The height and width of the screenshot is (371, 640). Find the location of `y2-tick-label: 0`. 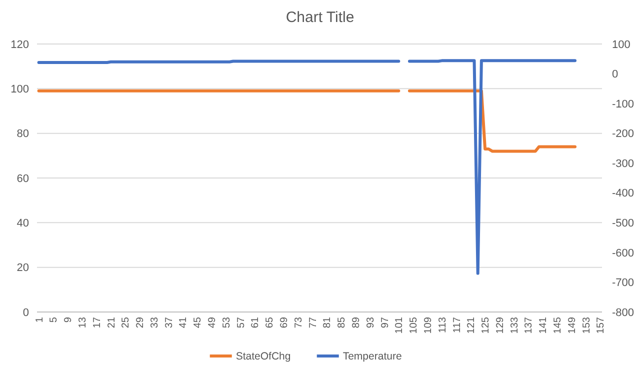

y2-tick-label: 0 is located at coordinates (615, 74).